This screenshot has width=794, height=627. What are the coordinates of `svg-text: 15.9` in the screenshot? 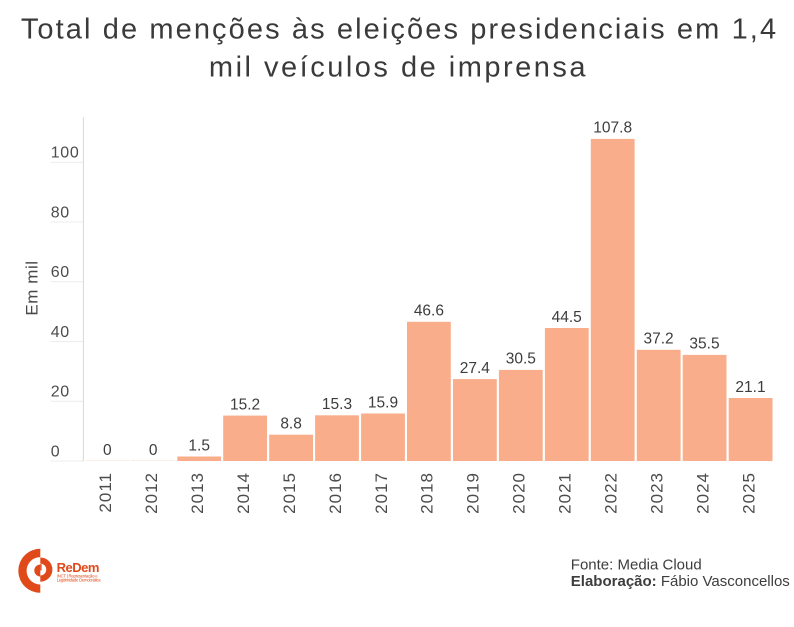 It's located at (383, 402).